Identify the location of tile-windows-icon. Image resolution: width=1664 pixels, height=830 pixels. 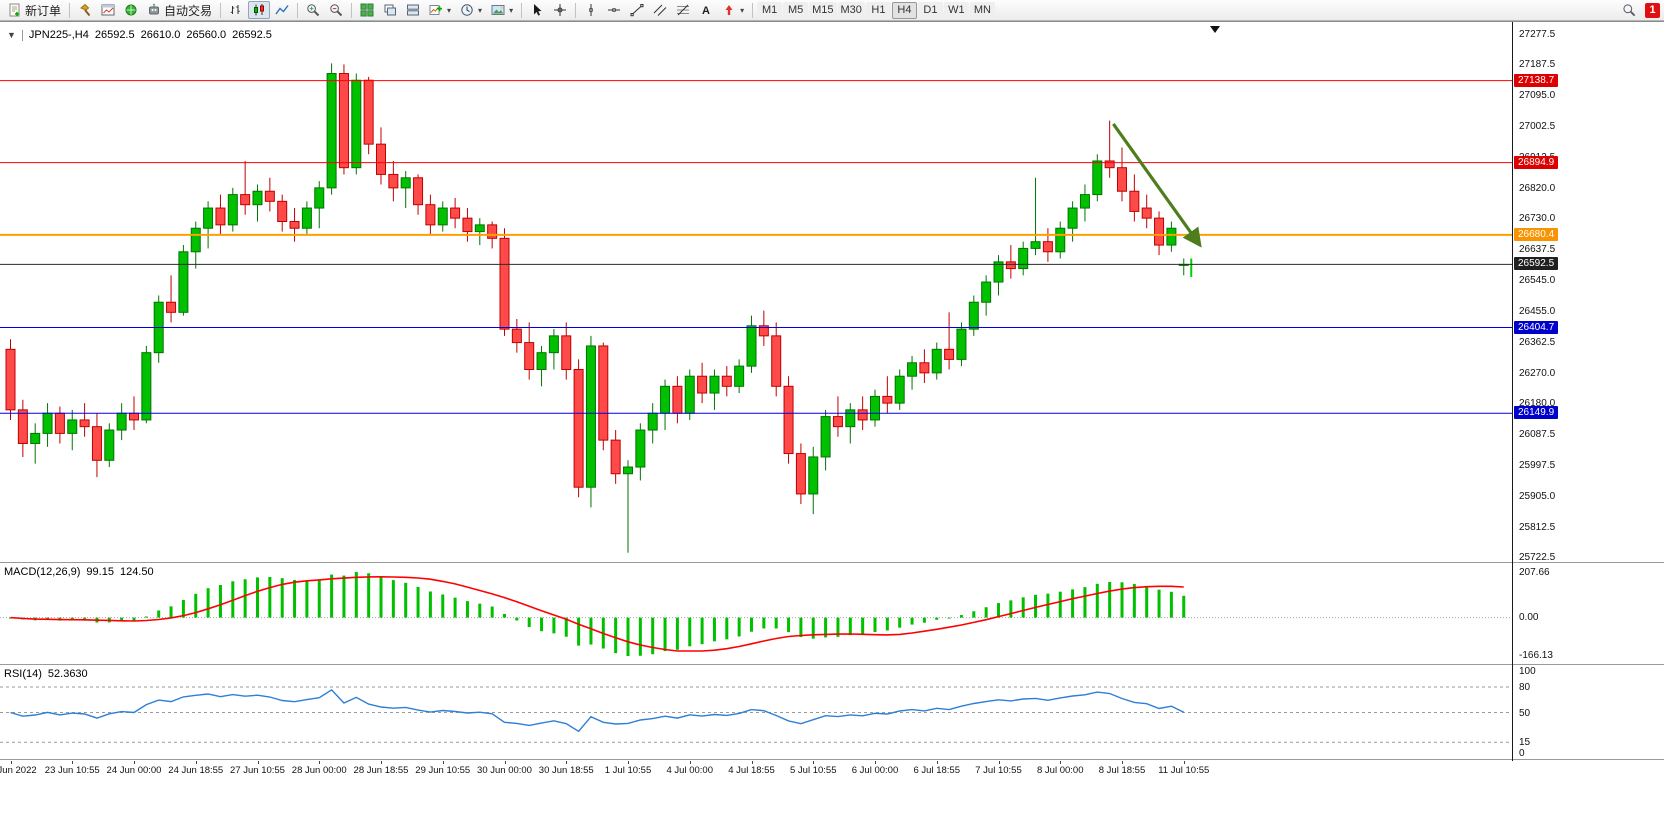
(367, 10).